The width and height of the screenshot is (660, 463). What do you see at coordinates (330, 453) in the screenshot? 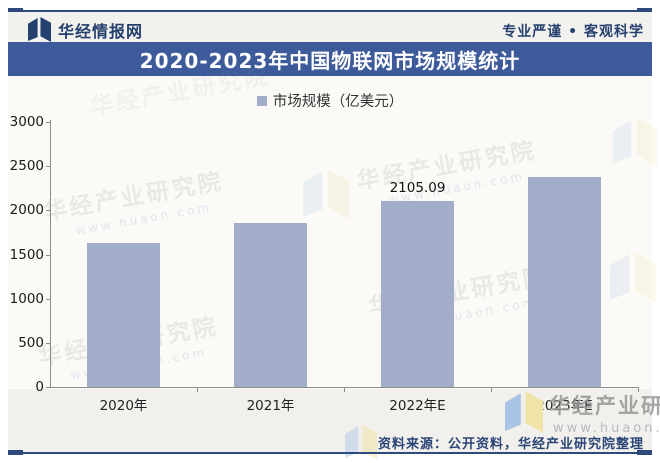
I see `bottom-divider-line` at bounding box center [330, 453].